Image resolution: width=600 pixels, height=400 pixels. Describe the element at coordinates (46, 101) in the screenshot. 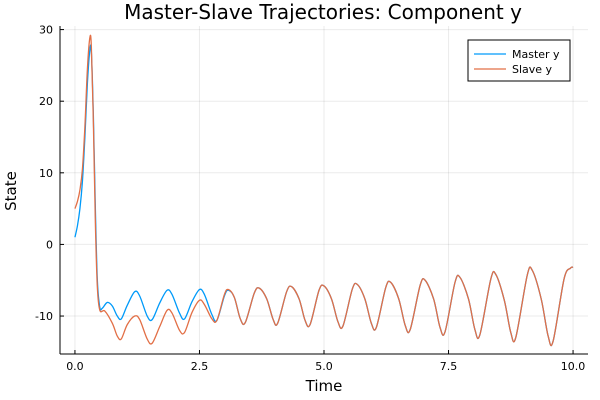

I see `y-tick-label: 20` at that location.